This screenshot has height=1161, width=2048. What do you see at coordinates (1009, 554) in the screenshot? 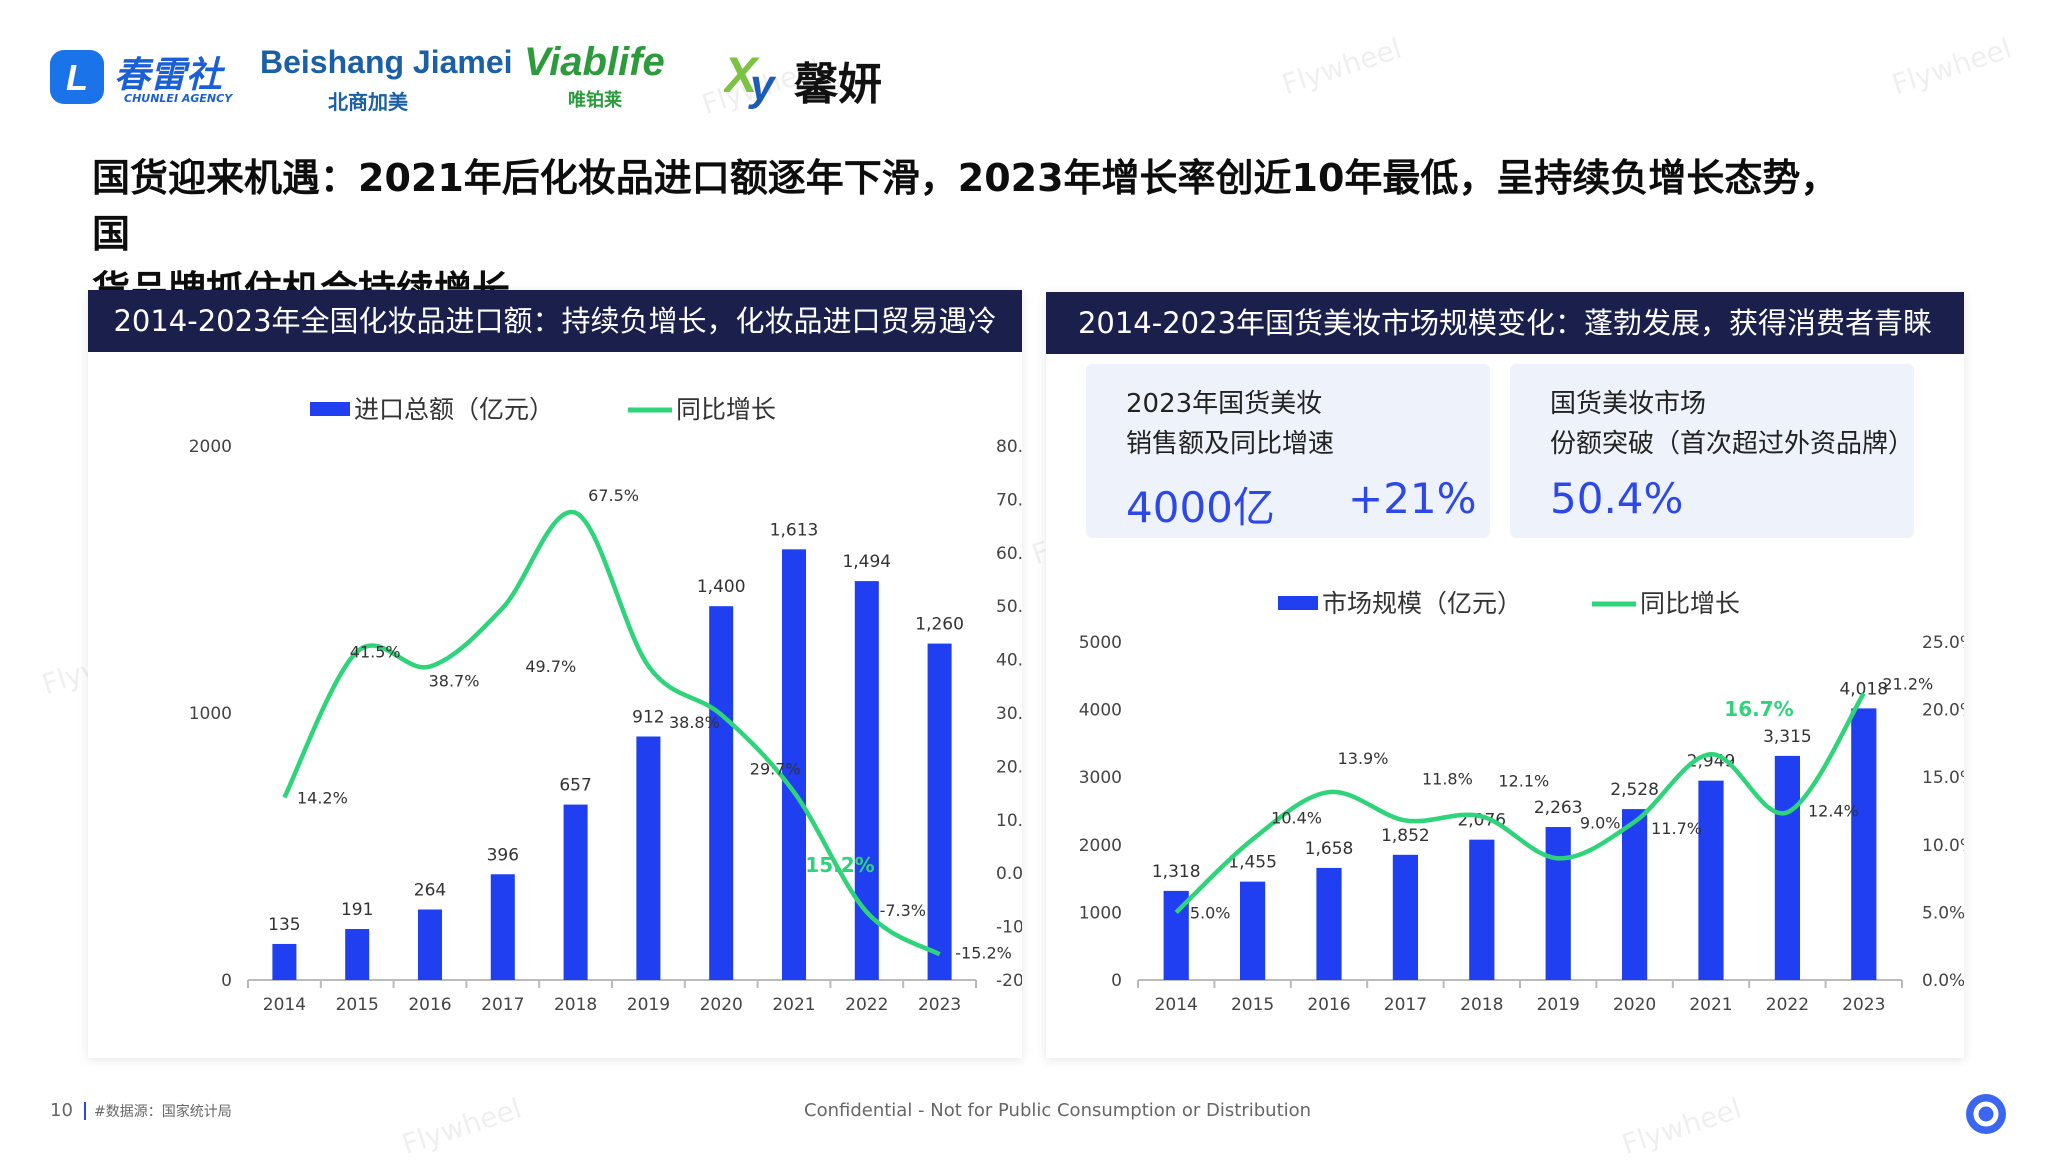
I see `y2-tick-label: 60.0%` at bounding box center [1009, 554].